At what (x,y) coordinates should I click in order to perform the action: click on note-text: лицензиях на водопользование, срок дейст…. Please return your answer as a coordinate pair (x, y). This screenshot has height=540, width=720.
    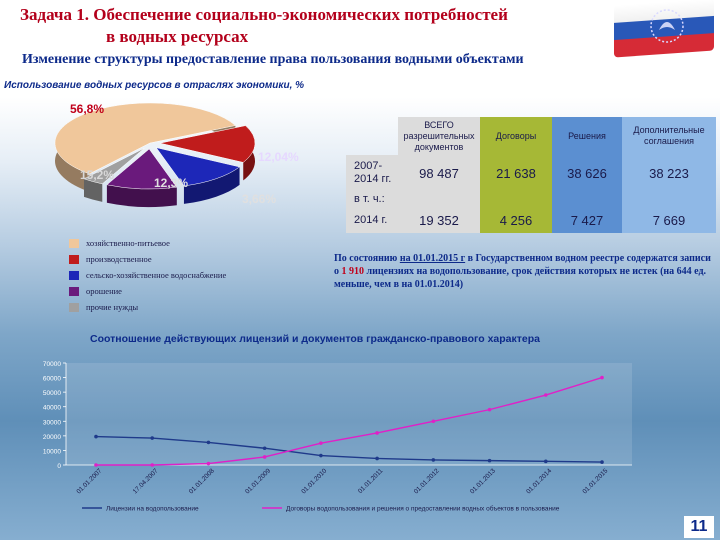
    Looking at the image, I should click on (520, 278).